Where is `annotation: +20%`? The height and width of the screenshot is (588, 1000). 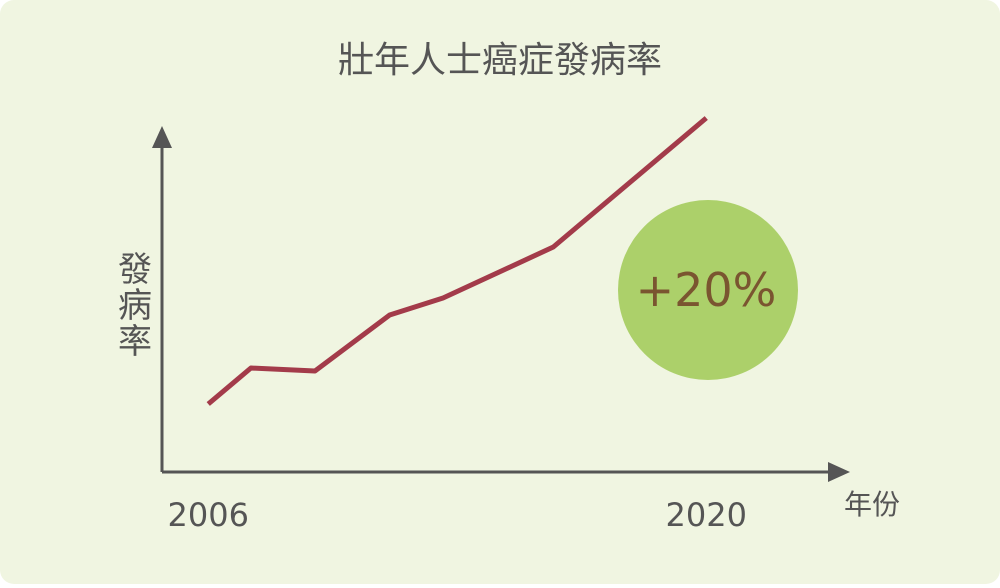 annotation: +20% is located at coordinates (706, 290).